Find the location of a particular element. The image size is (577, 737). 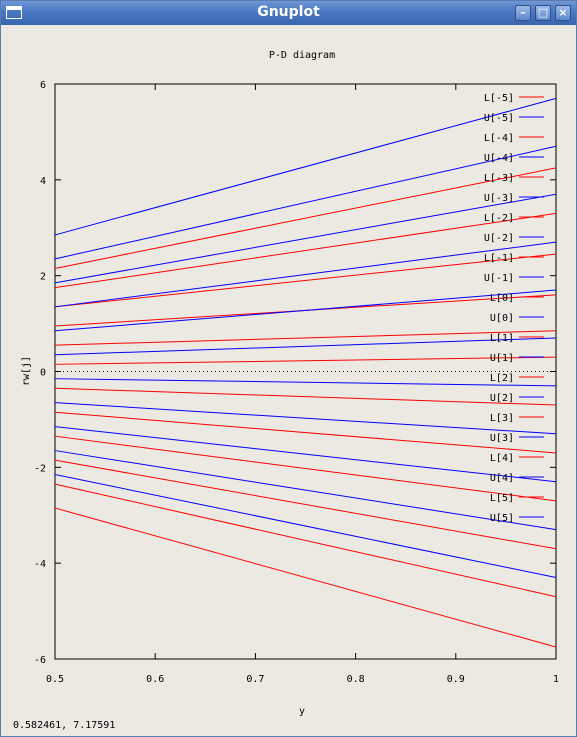

chart-title: P-D diagram is located at coordinates (302, 55).